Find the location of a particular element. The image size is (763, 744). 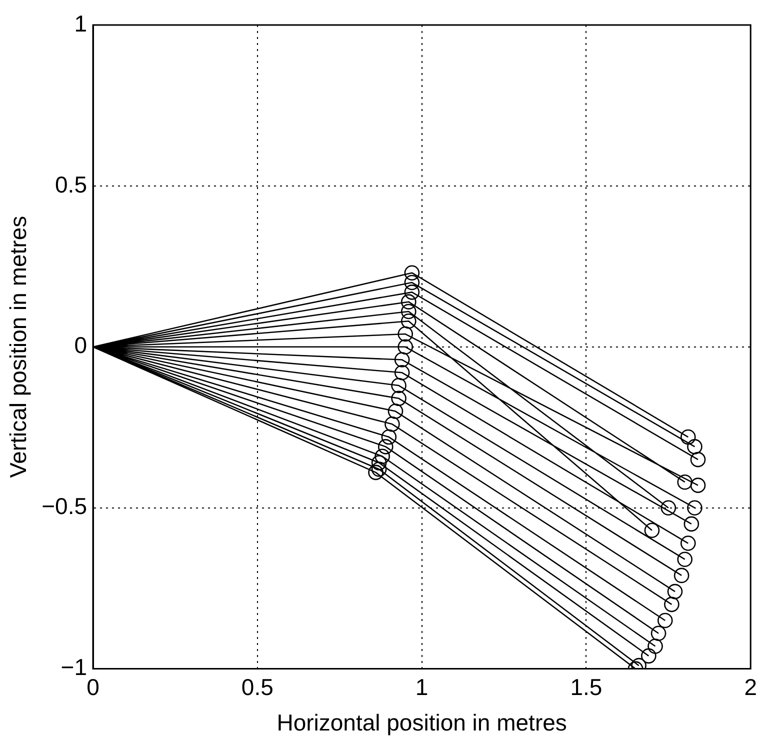

y-tick-label: 1 is located at coordinates (81, 23).